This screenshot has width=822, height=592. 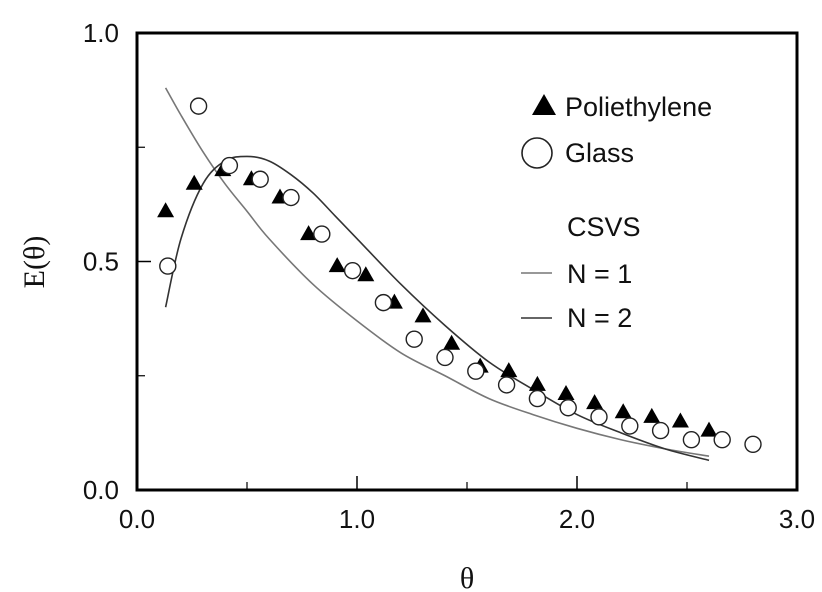 I want to click on y-tick-label: 1.0, so click(x=101, y=33).